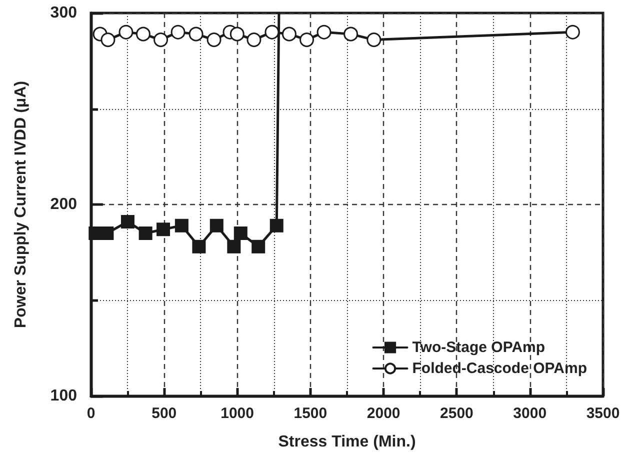 The width and height of the screenshot is (637, 469). What do you see at coordinates (21, 204) in the screenshot?
I see `y-axis-title: Power Supply Current IVDD (μA)` at bounding box center [21, 204].